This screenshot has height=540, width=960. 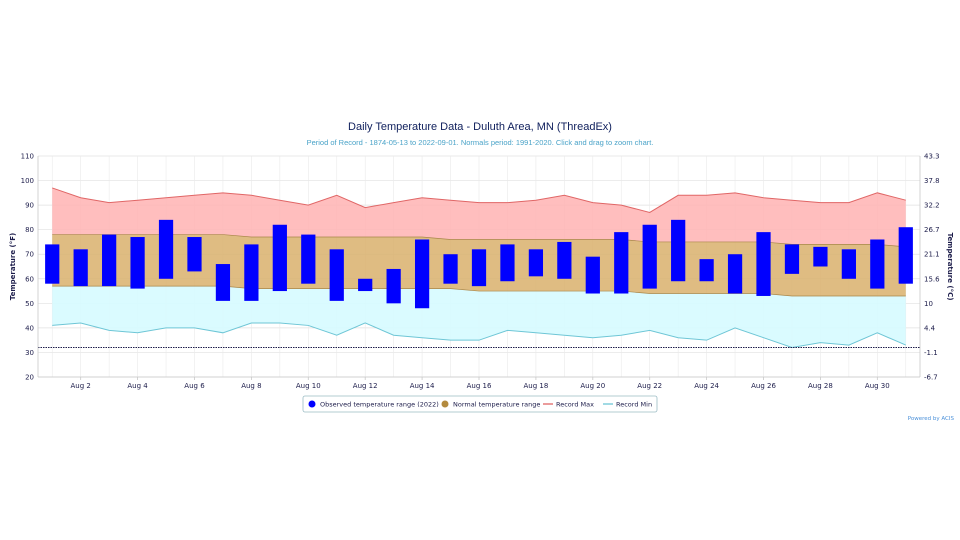 What do you see at coordinates (194, 386) in the screenshot?
I see `x-tick-label: Aug 6` at bounding box center [194, 386].